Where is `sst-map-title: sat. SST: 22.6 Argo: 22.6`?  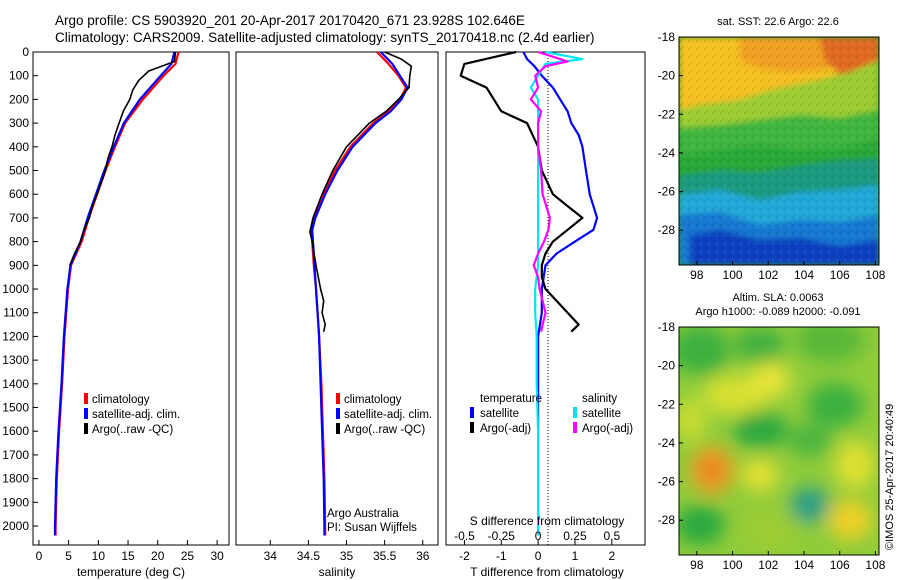 sst-map-title: sat. SST: 22.6 Argo: 22.6 is located at coordinates (778, 22).